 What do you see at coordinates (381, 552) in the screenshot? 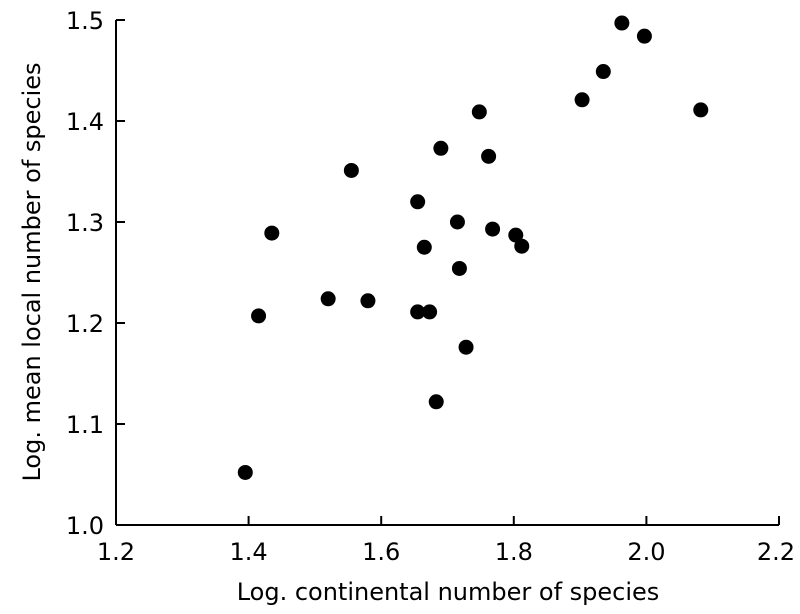
I see `x-tick-label: 1.6` at bounding box center [381, 552].